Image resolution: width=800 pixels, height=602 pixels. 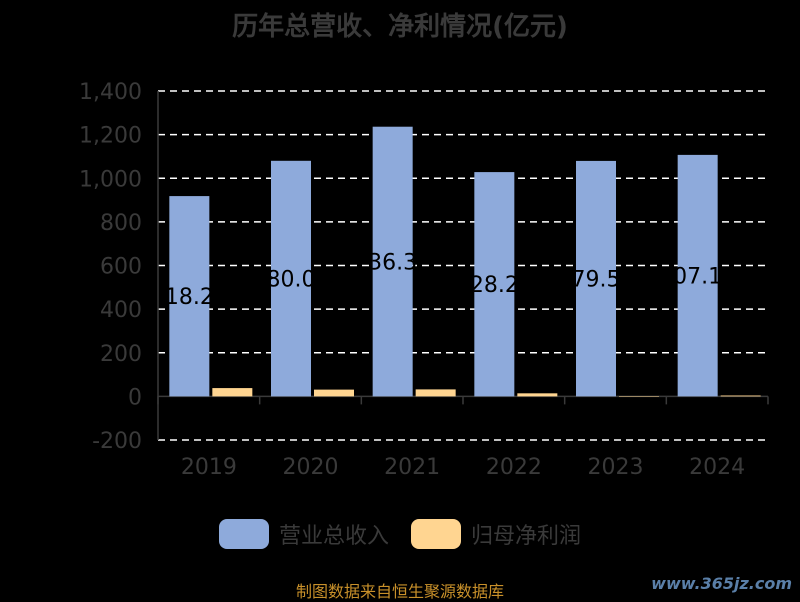 What do you see at coordinates (121, 310) in the screenshot?
I see `y-tick-label: 400` at bounding box center [121, 310].